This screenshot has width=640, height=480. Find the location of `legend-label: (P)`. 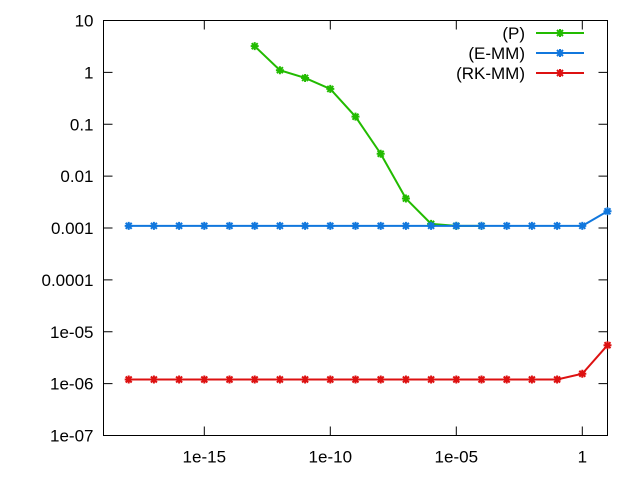

legend-label: (P) is located at coordinates (513, 33).